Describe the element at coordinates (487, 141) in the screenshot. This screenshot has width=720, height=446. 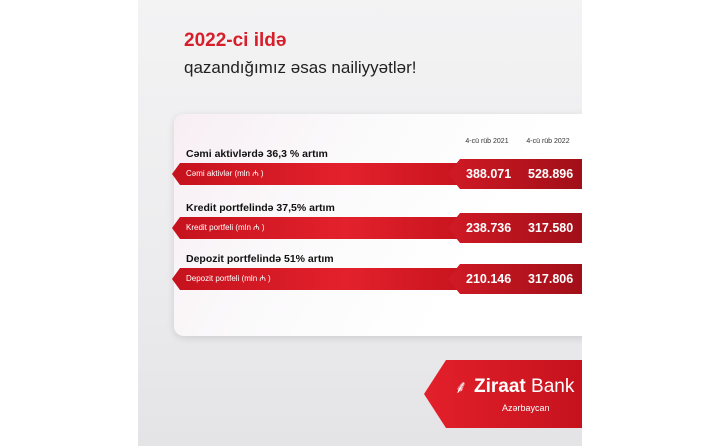
I see `column-header-2021: 4-cü rüb 2021` at that location.